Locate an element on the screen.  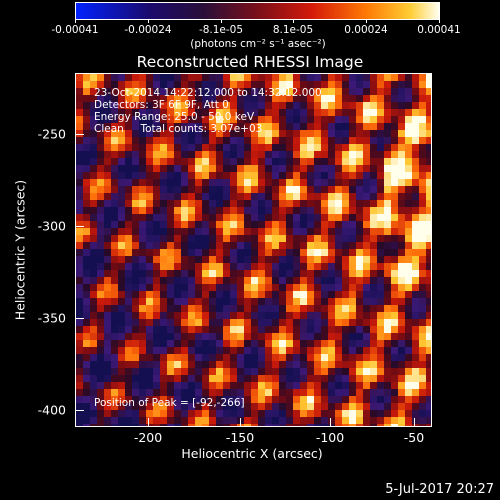
info-detectors: Detectors: 3F 6F 9F, Att 0 is located at coordinates (161, 105).